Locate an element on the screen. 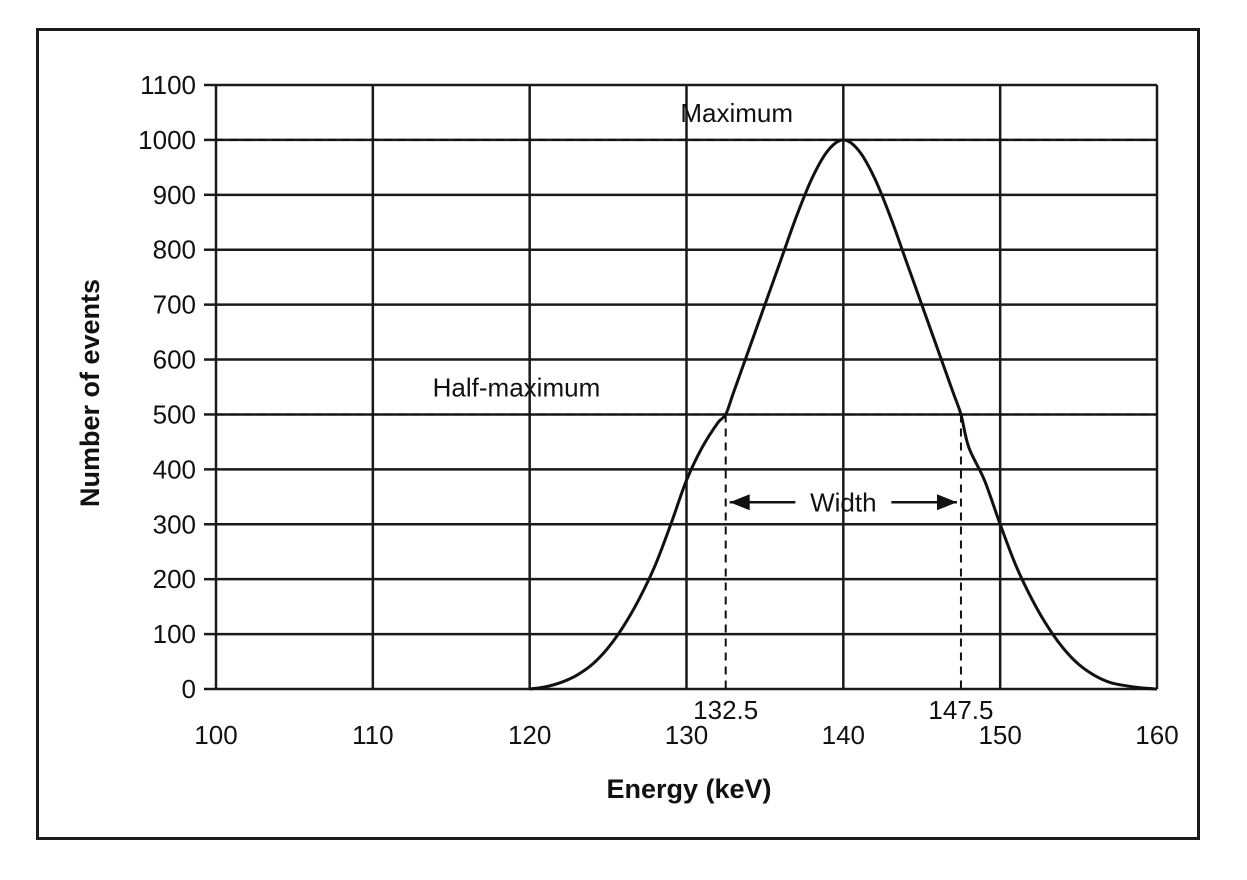 This screenshot has height=880, width=1247. y-tick-label: 0 is located at coordinates (189, 689).